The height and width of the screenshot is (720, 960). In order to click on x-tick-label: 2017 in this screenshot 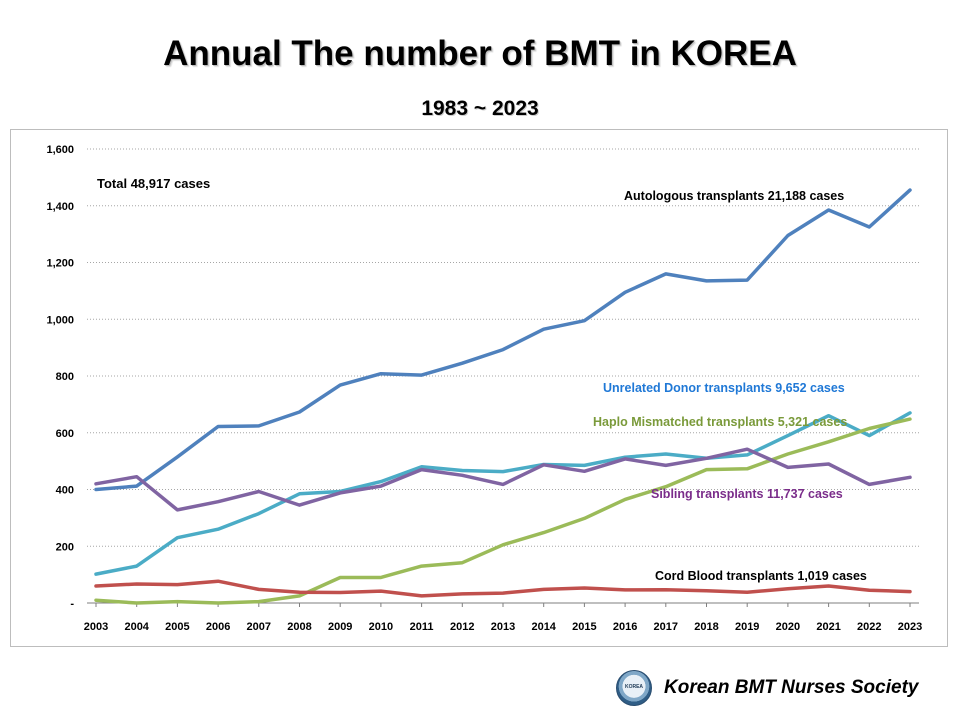, I will do `click(666, 627)`.